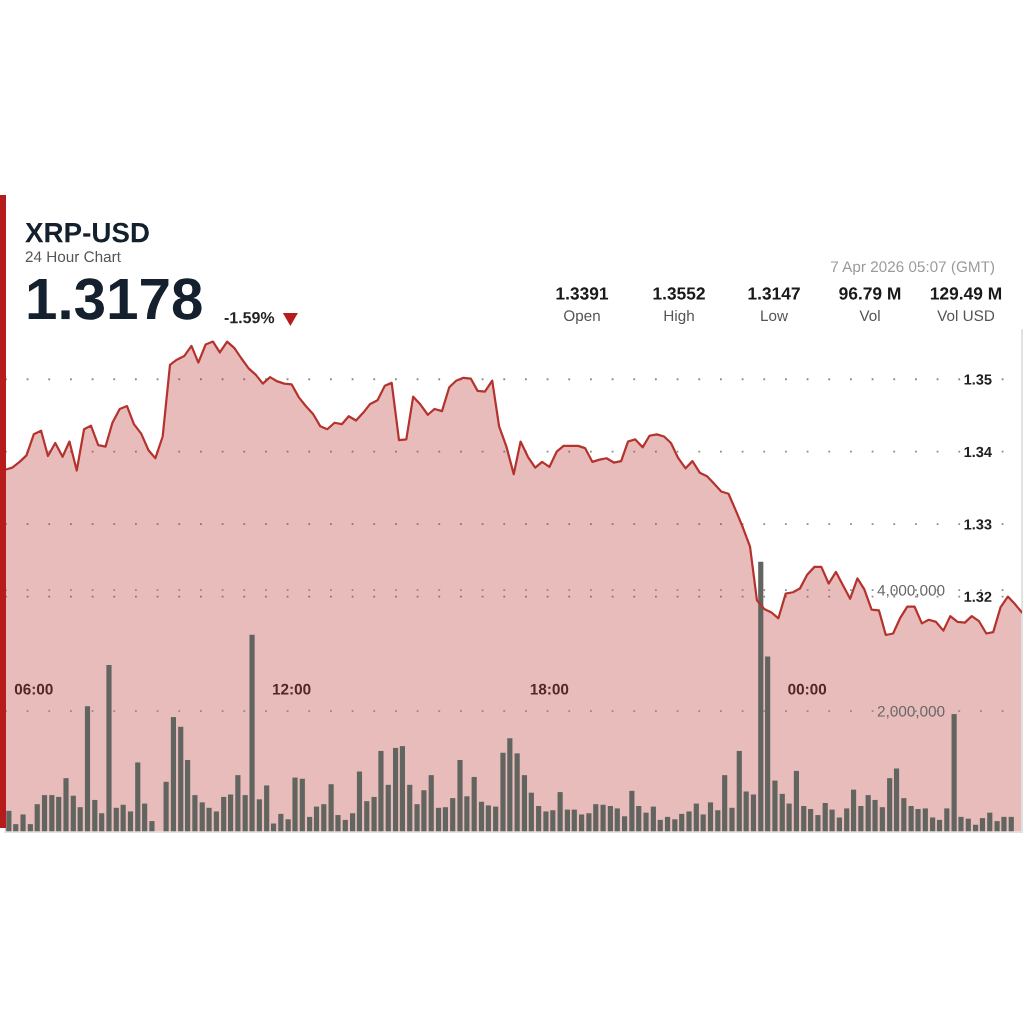 This screenshot has width=1024, height=1024. What do you see at coordinates (774, 293) in the screenshot?
I see `text: 1.3147` at bounding box center [774, 293].